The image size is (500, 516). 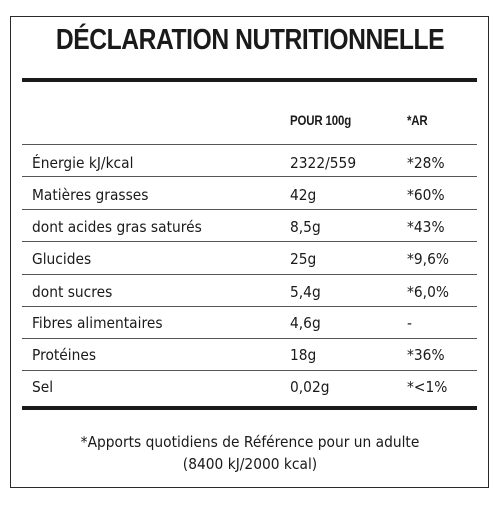 What do you see at coordinates (43, 387) in the screenshot?
I see `nutrient-name: Sel` at bounding box center [43, 387].